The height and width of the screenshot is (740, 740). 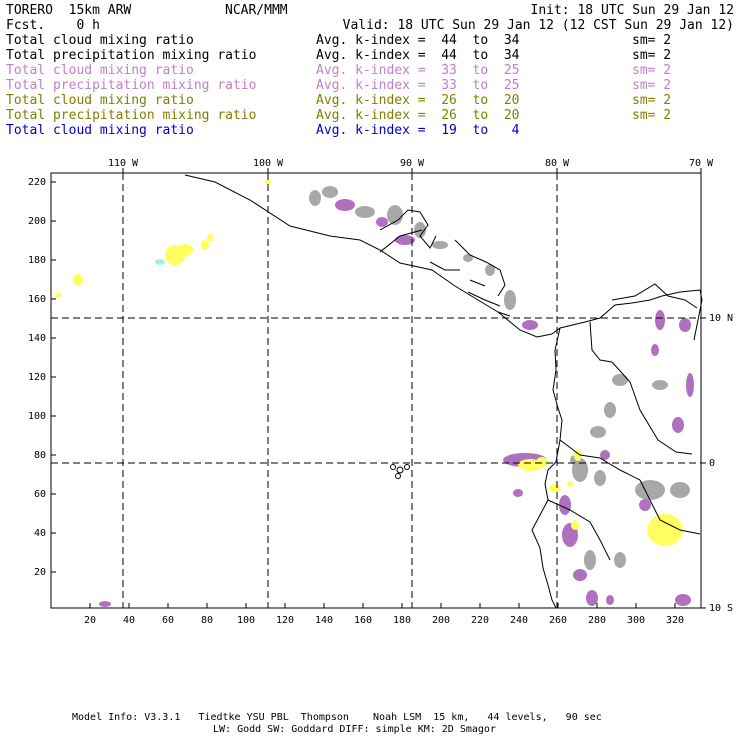 I want to click on y-tick-label: 20, so click(x=40, y=572).